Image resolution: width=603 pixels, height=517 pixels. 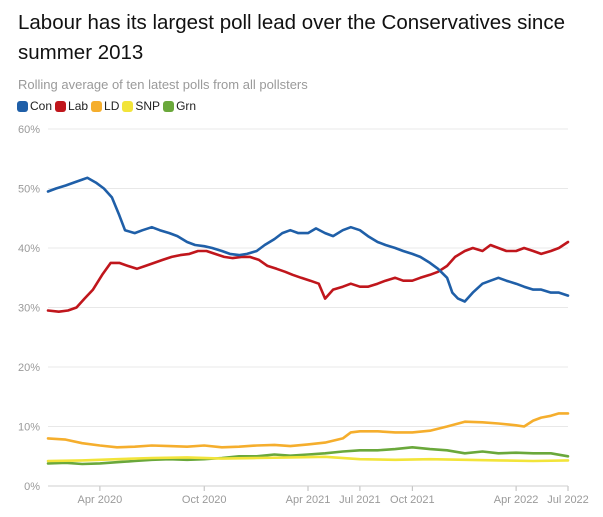 What do you see at coordinates (204, 500) in the screenshot?
I see `x-tick-label: Oct 2020` at bounding box center [204, 500].